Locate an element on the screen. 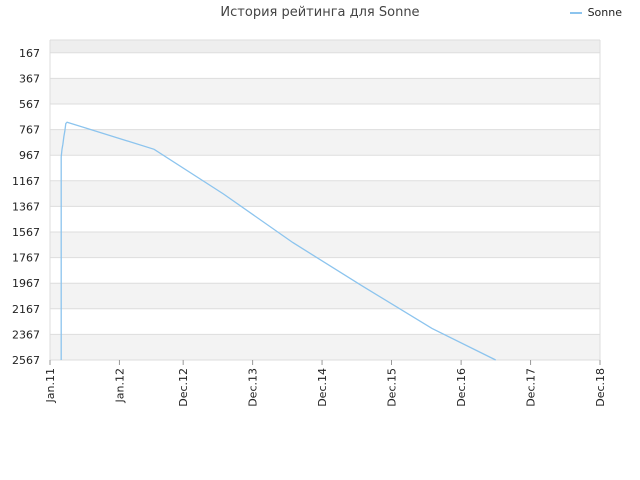  legend: Sonne is located at coordinates (595, 12).